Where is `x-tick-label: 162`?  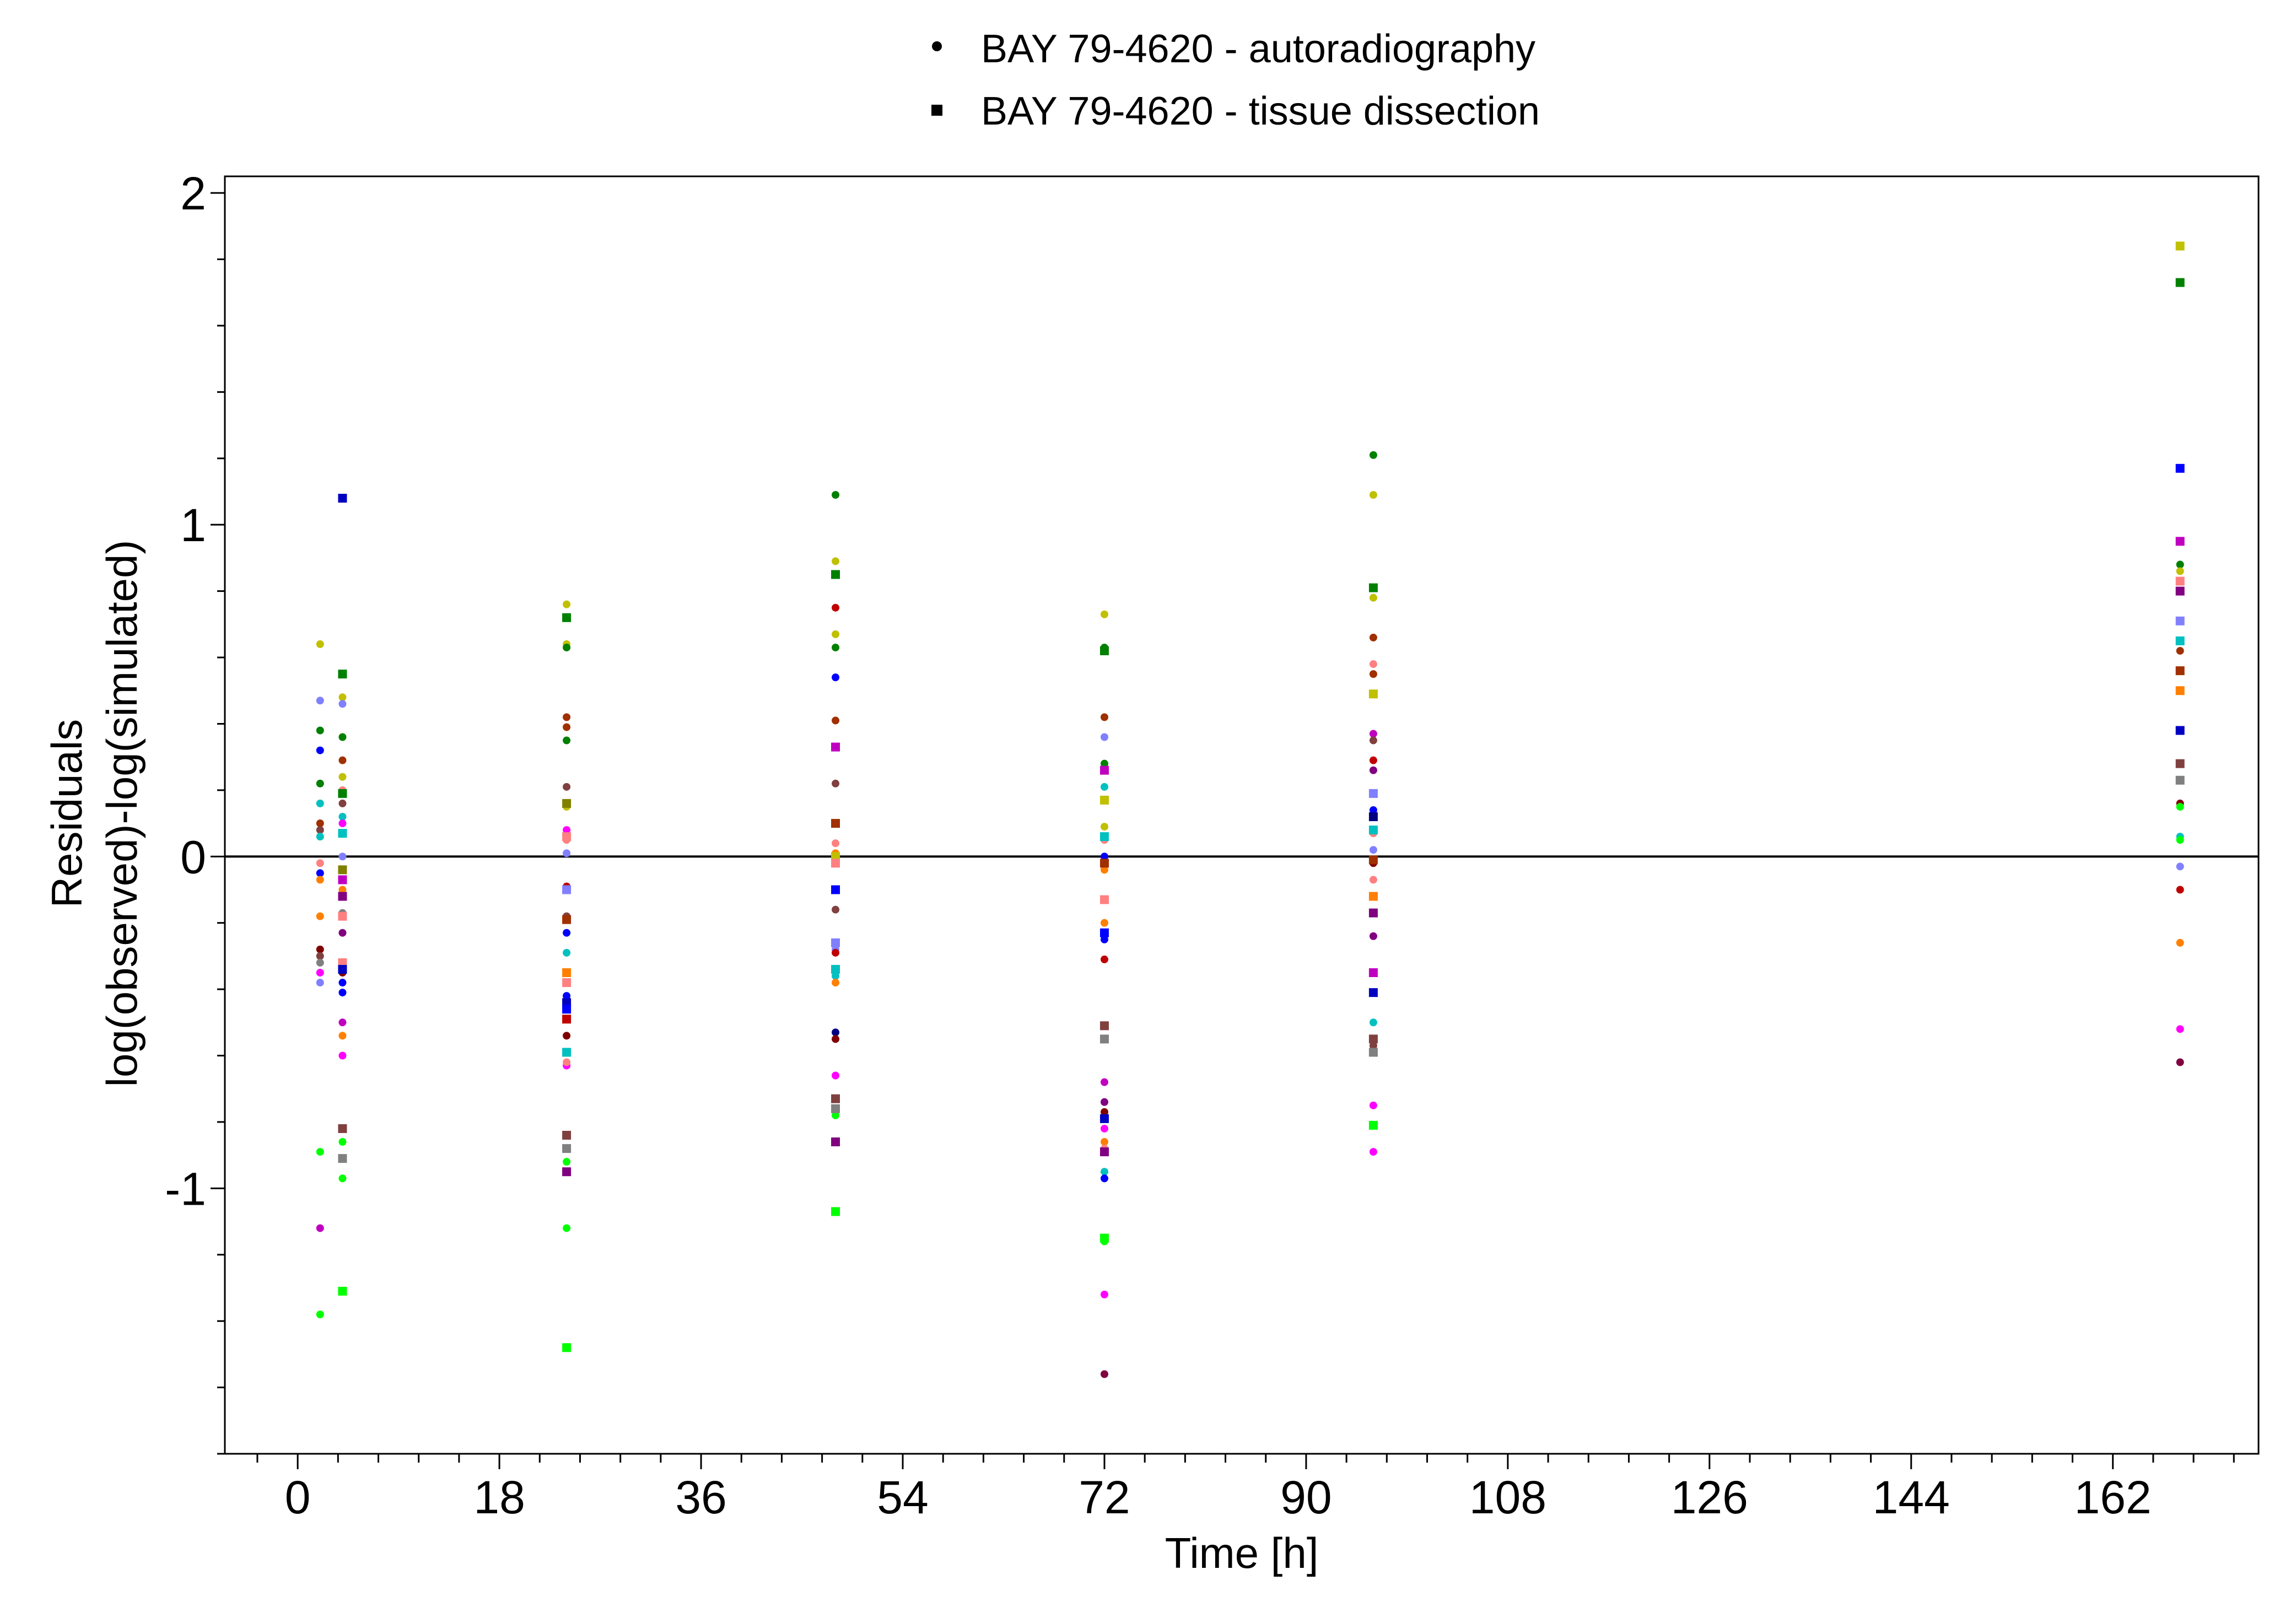
x-tick-label: 162 is located at coordinates (2113, 1497).